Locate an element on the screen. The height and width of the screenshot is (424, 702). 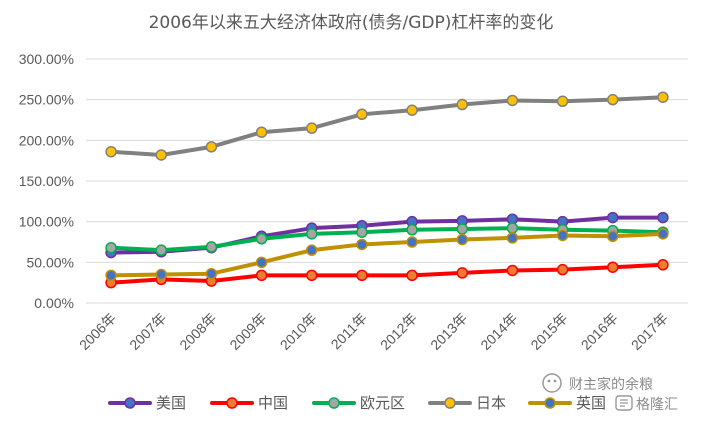
x-tick-label: 2006年 is located at coordinates (97, 331).